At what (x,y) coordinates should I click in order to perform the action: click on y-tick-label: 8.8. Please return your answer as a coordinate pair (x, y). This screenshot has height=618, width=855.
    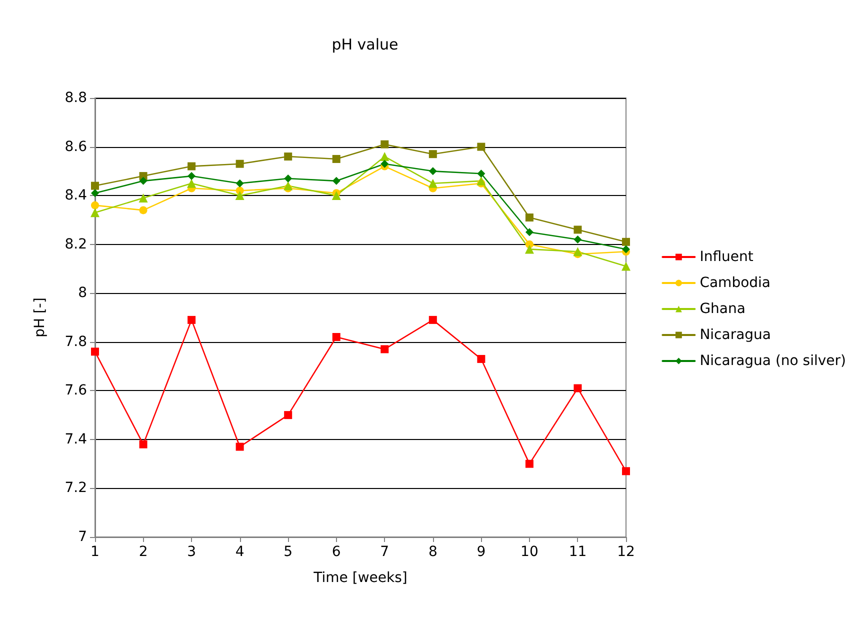
    Looking at the image, I should click on (75, 98).